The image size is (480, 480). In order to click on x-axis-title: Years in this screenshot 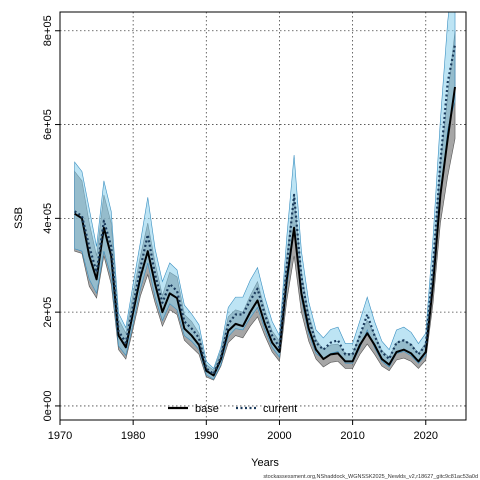, I will do `click(265, 463)`.